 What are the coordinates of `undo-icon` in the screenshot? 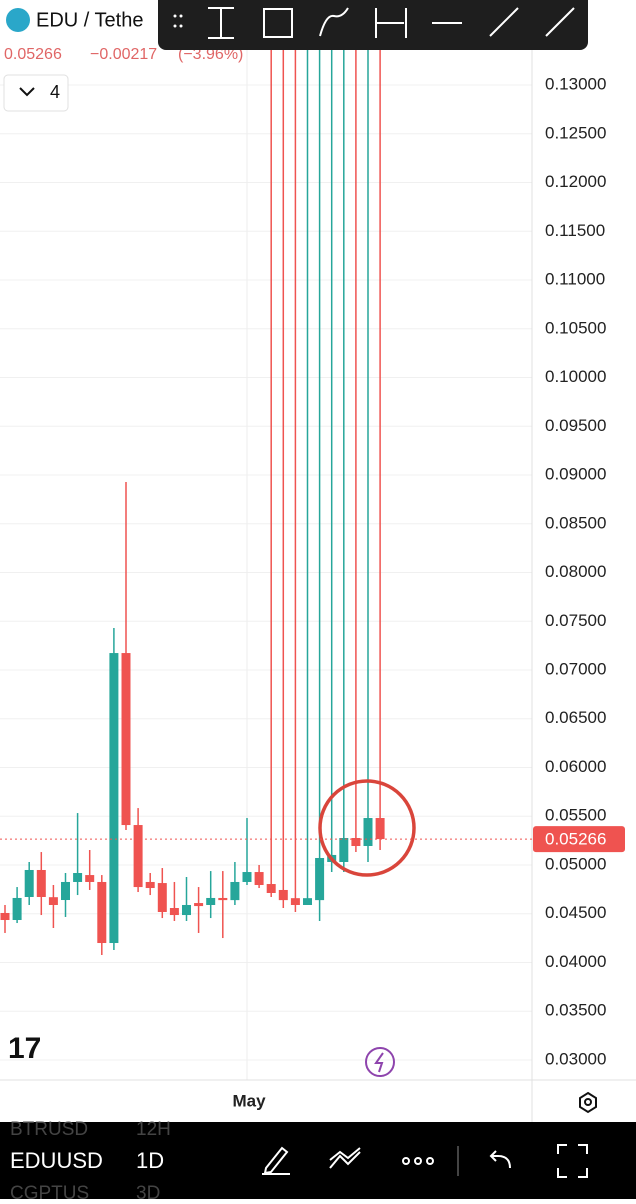 It's located at (500, 1159).